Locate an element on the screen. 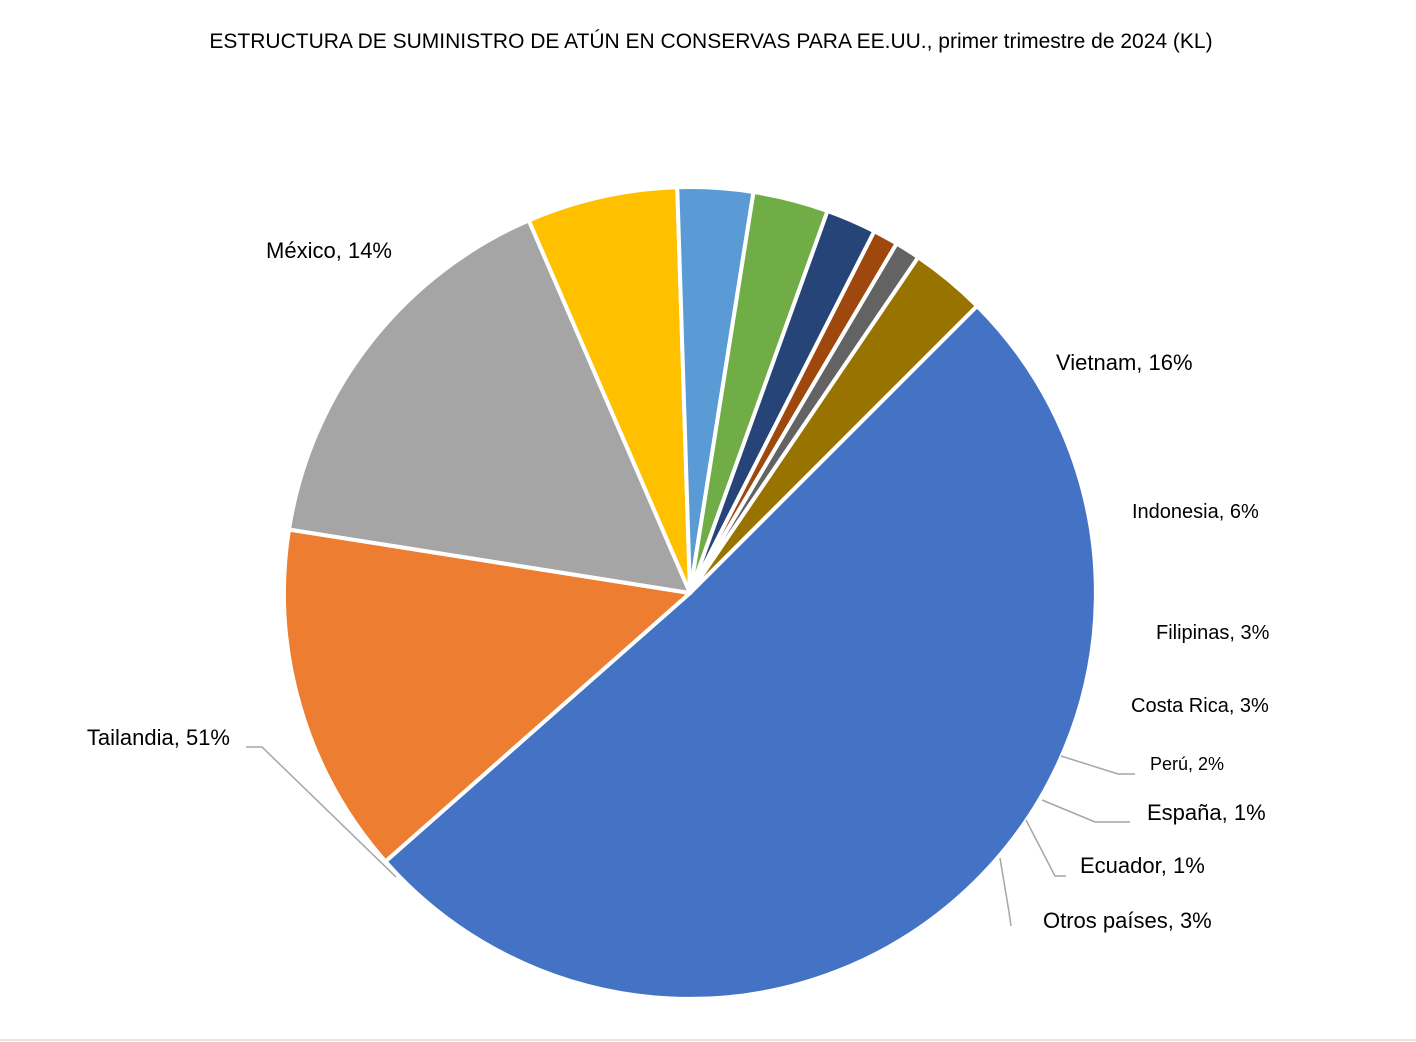 Image resolution: width=1416 pixels, height=1042 pixels. data-label-otros-paises: Otros países, 3% is located at coordinates (1127, 920).